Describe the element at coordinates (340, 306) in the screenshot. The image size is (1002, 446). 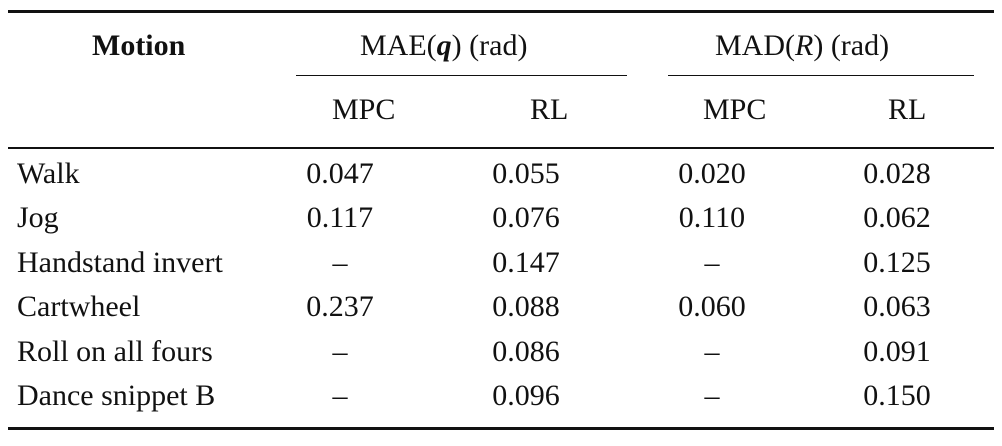
I see `table-cell: 0.237` at that location.